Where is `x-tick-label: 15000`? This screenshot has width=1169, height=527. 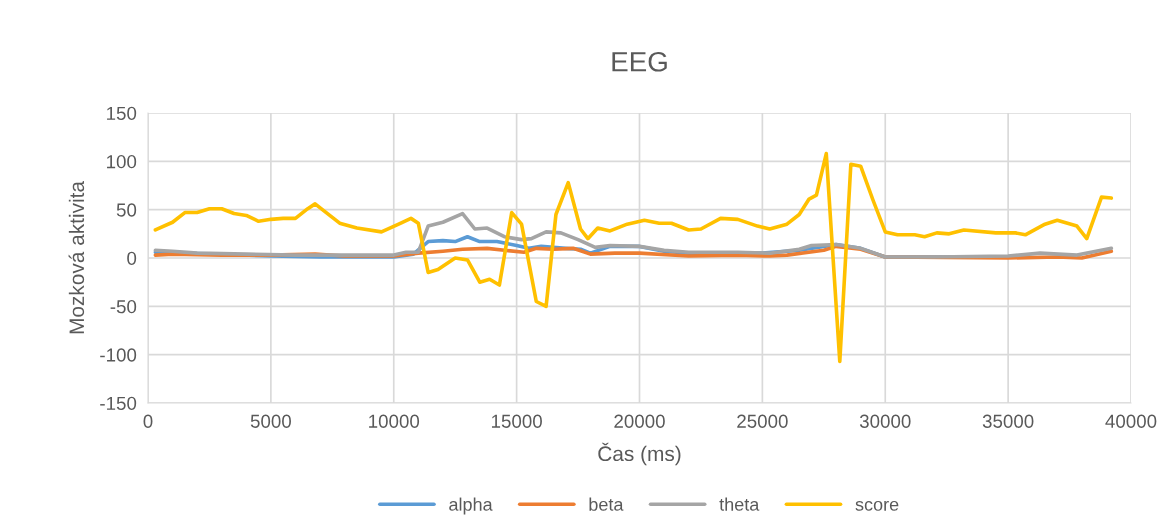
x-tick-label: 15000 is located at coordinates (516, 421).